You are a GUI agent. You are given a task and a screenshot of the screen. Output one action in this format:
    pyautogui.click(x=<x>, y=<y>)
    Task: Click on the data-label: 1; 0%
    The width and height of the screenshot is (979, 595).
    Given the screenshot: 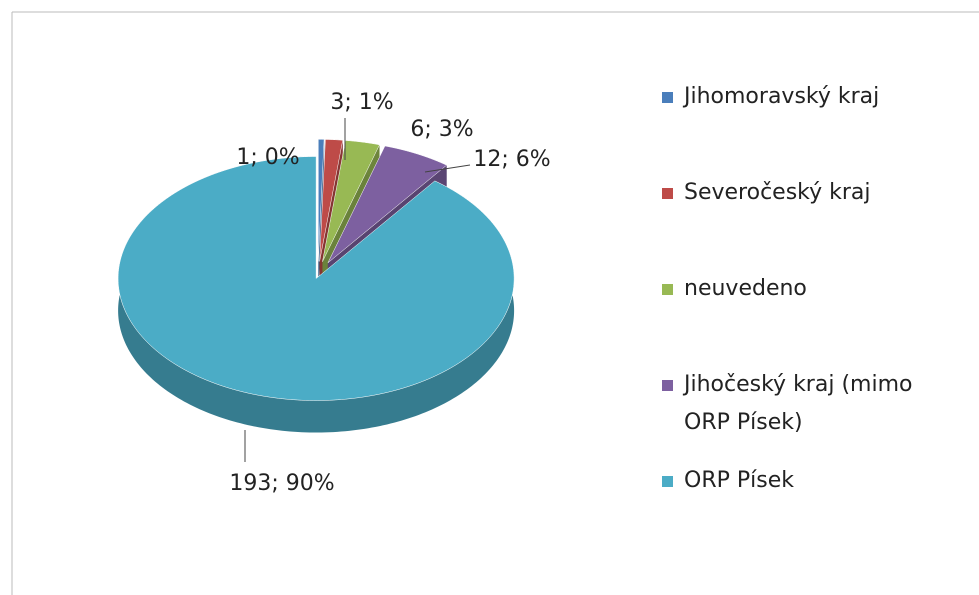 What is the action you would take?
    pyautogui.click(x=267, y=157)
    